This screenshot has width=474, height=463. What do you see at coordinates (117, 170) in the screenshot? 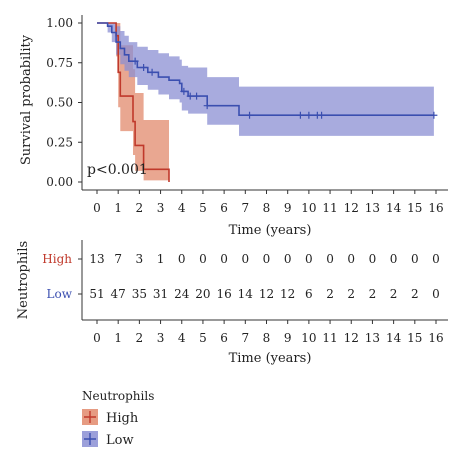
I see `p-value-annotation: p<0.001` at bounding box center [117, 170].